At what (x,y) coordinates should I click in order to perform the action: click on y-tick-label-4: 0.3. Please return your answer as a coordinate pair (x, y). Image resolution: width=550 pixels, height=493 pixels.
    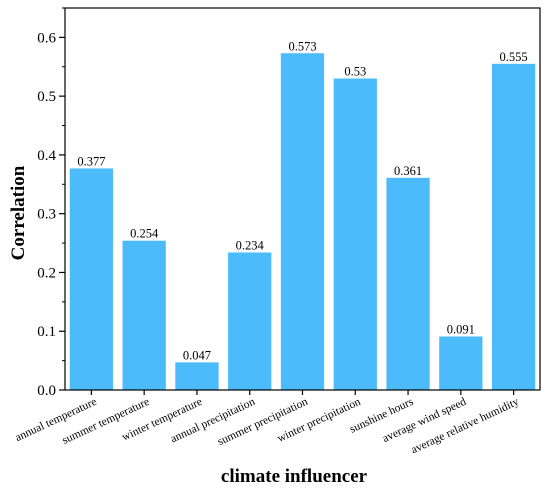
    Looking at the image, I should click on (46, 215).